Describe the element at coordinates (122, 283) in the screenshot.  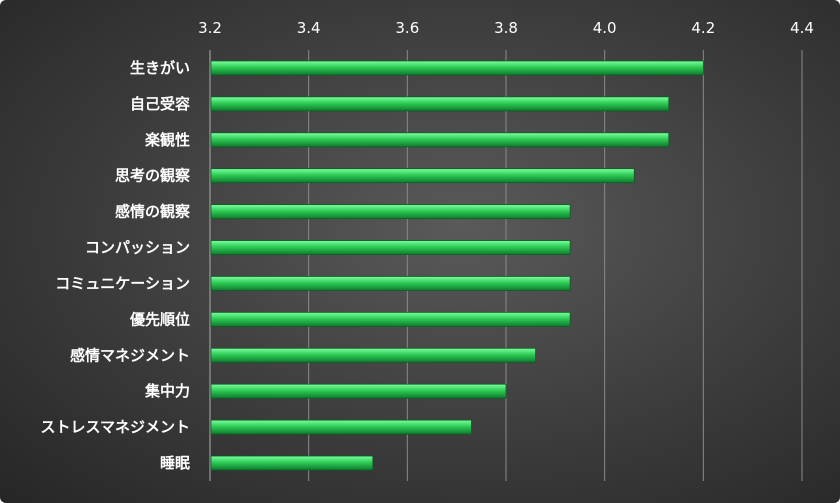
I see `category-label: コミュニケーション` at that location.